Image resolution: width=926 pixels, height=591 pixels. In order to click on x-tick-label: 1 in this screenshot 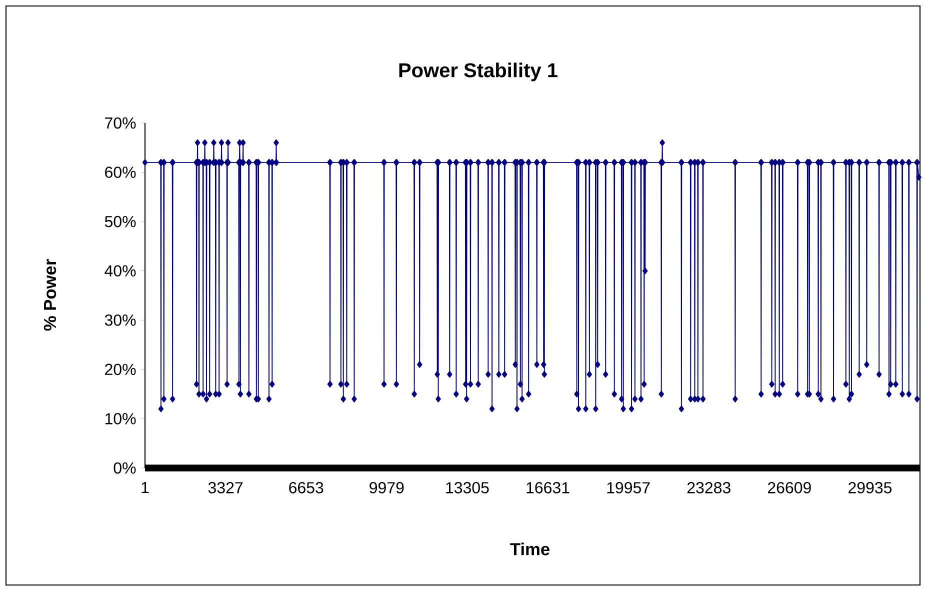, I will do `click(145, 488)`.